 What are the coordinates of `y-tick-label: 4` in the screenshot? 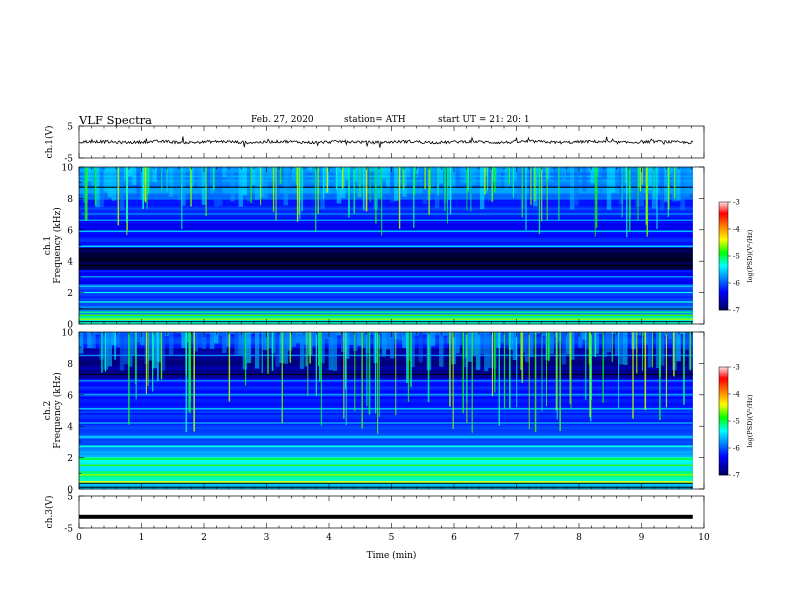 It's located at (70, 428).